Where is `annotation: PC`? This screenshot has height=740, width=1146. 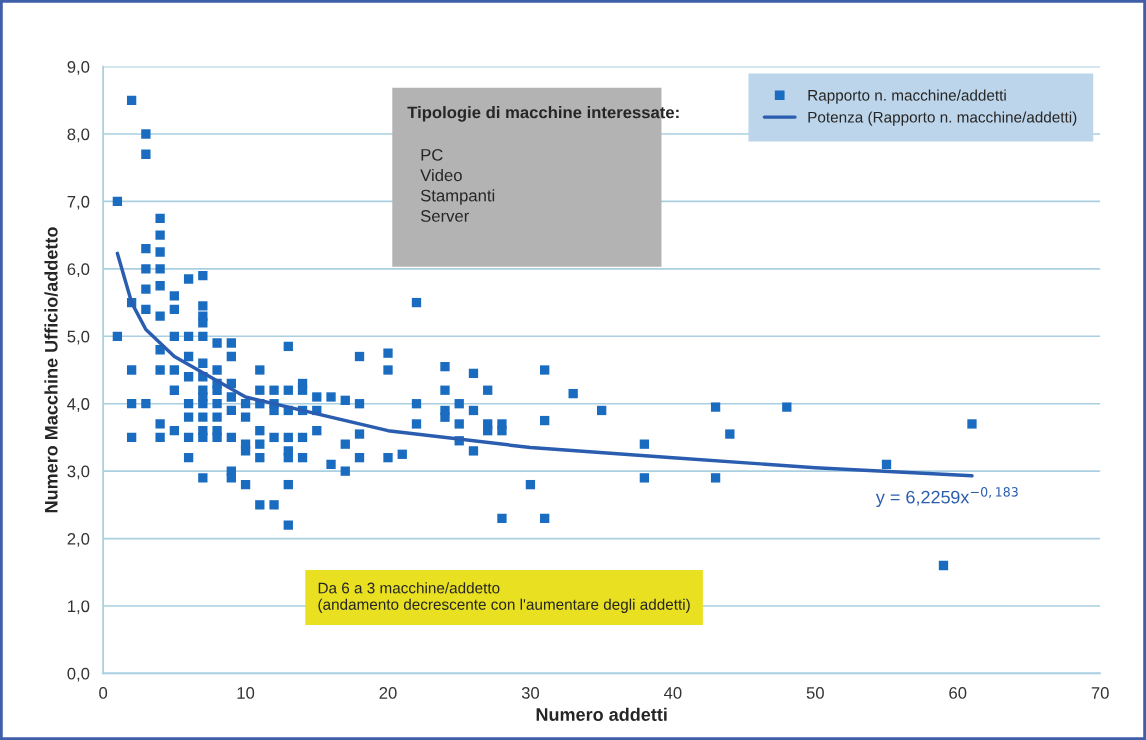 annotation: PC is located at coordinates (432, 154).